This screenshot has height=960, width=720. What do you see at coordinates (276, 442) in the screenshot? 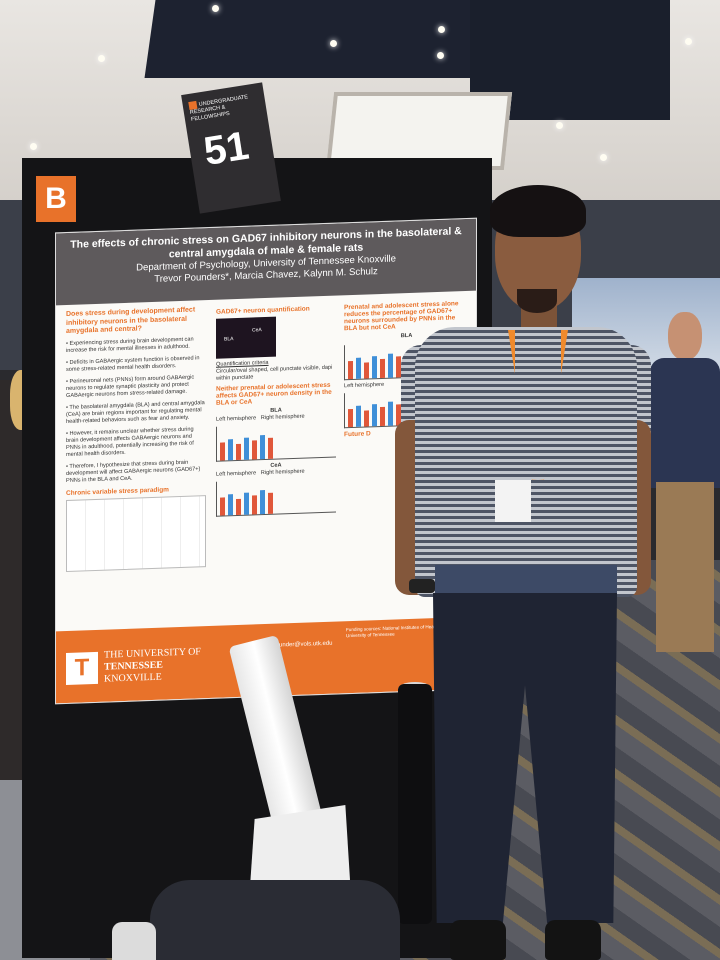
I see `bar-chart-bla` at bounding box center [276, 442].